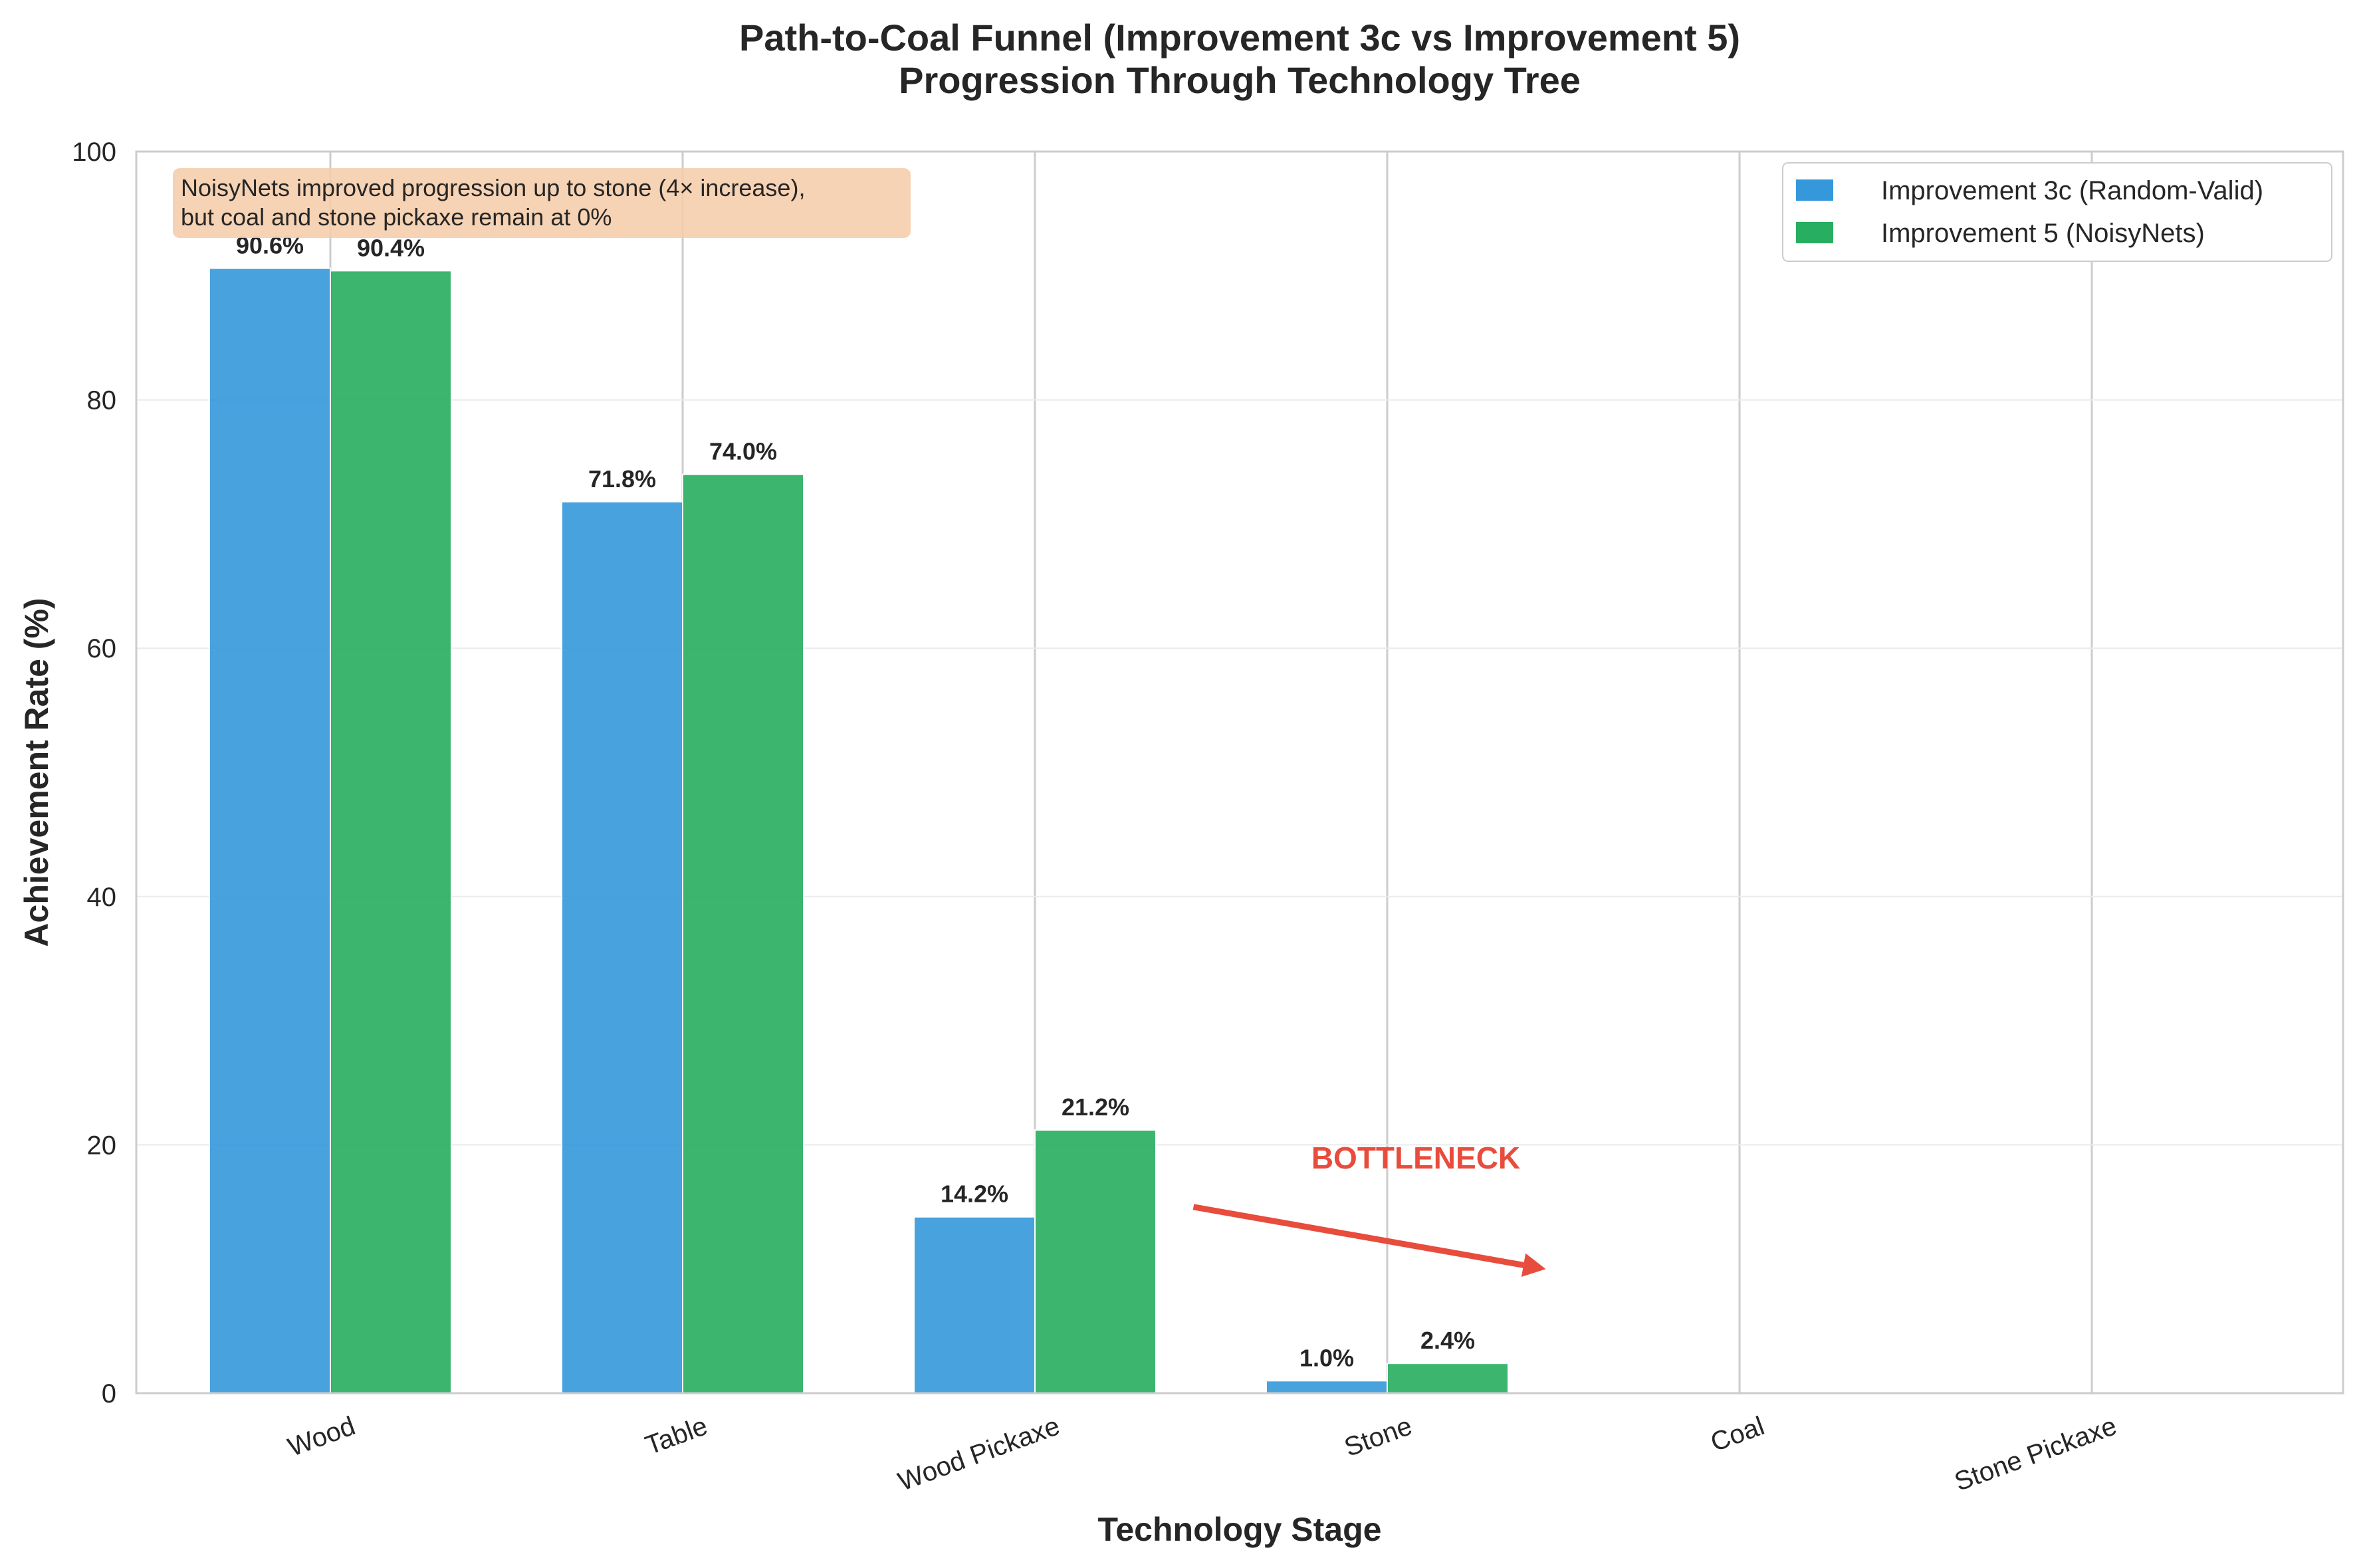  I want to click on x-tick-label: Stone, so click(1379, 1436).